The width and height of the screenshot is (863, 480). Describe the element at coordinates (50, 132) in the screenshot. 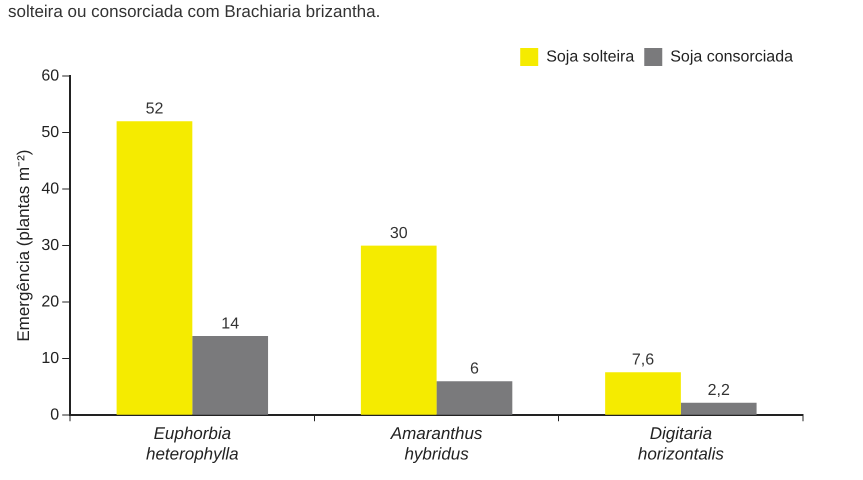

I see `y-tick-label: 50` at that location.